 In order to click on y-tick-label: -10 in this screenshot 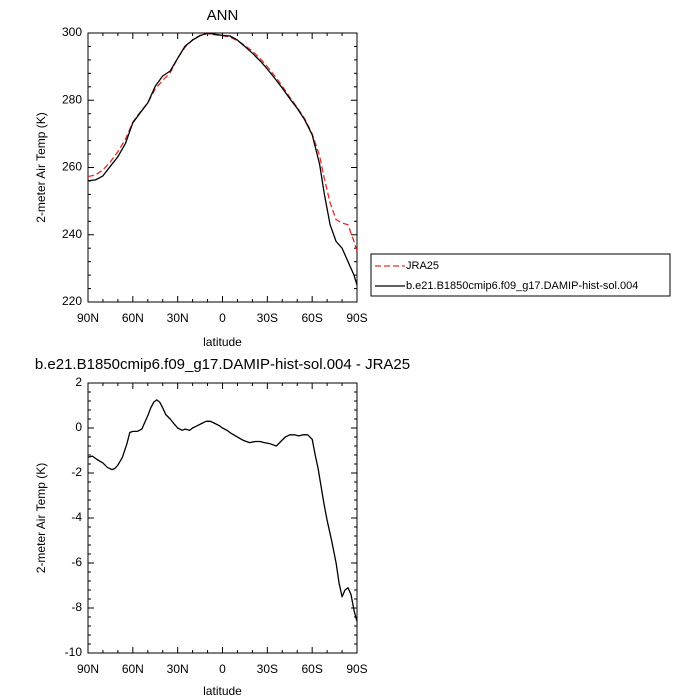, I will do `click(74, 652)`.